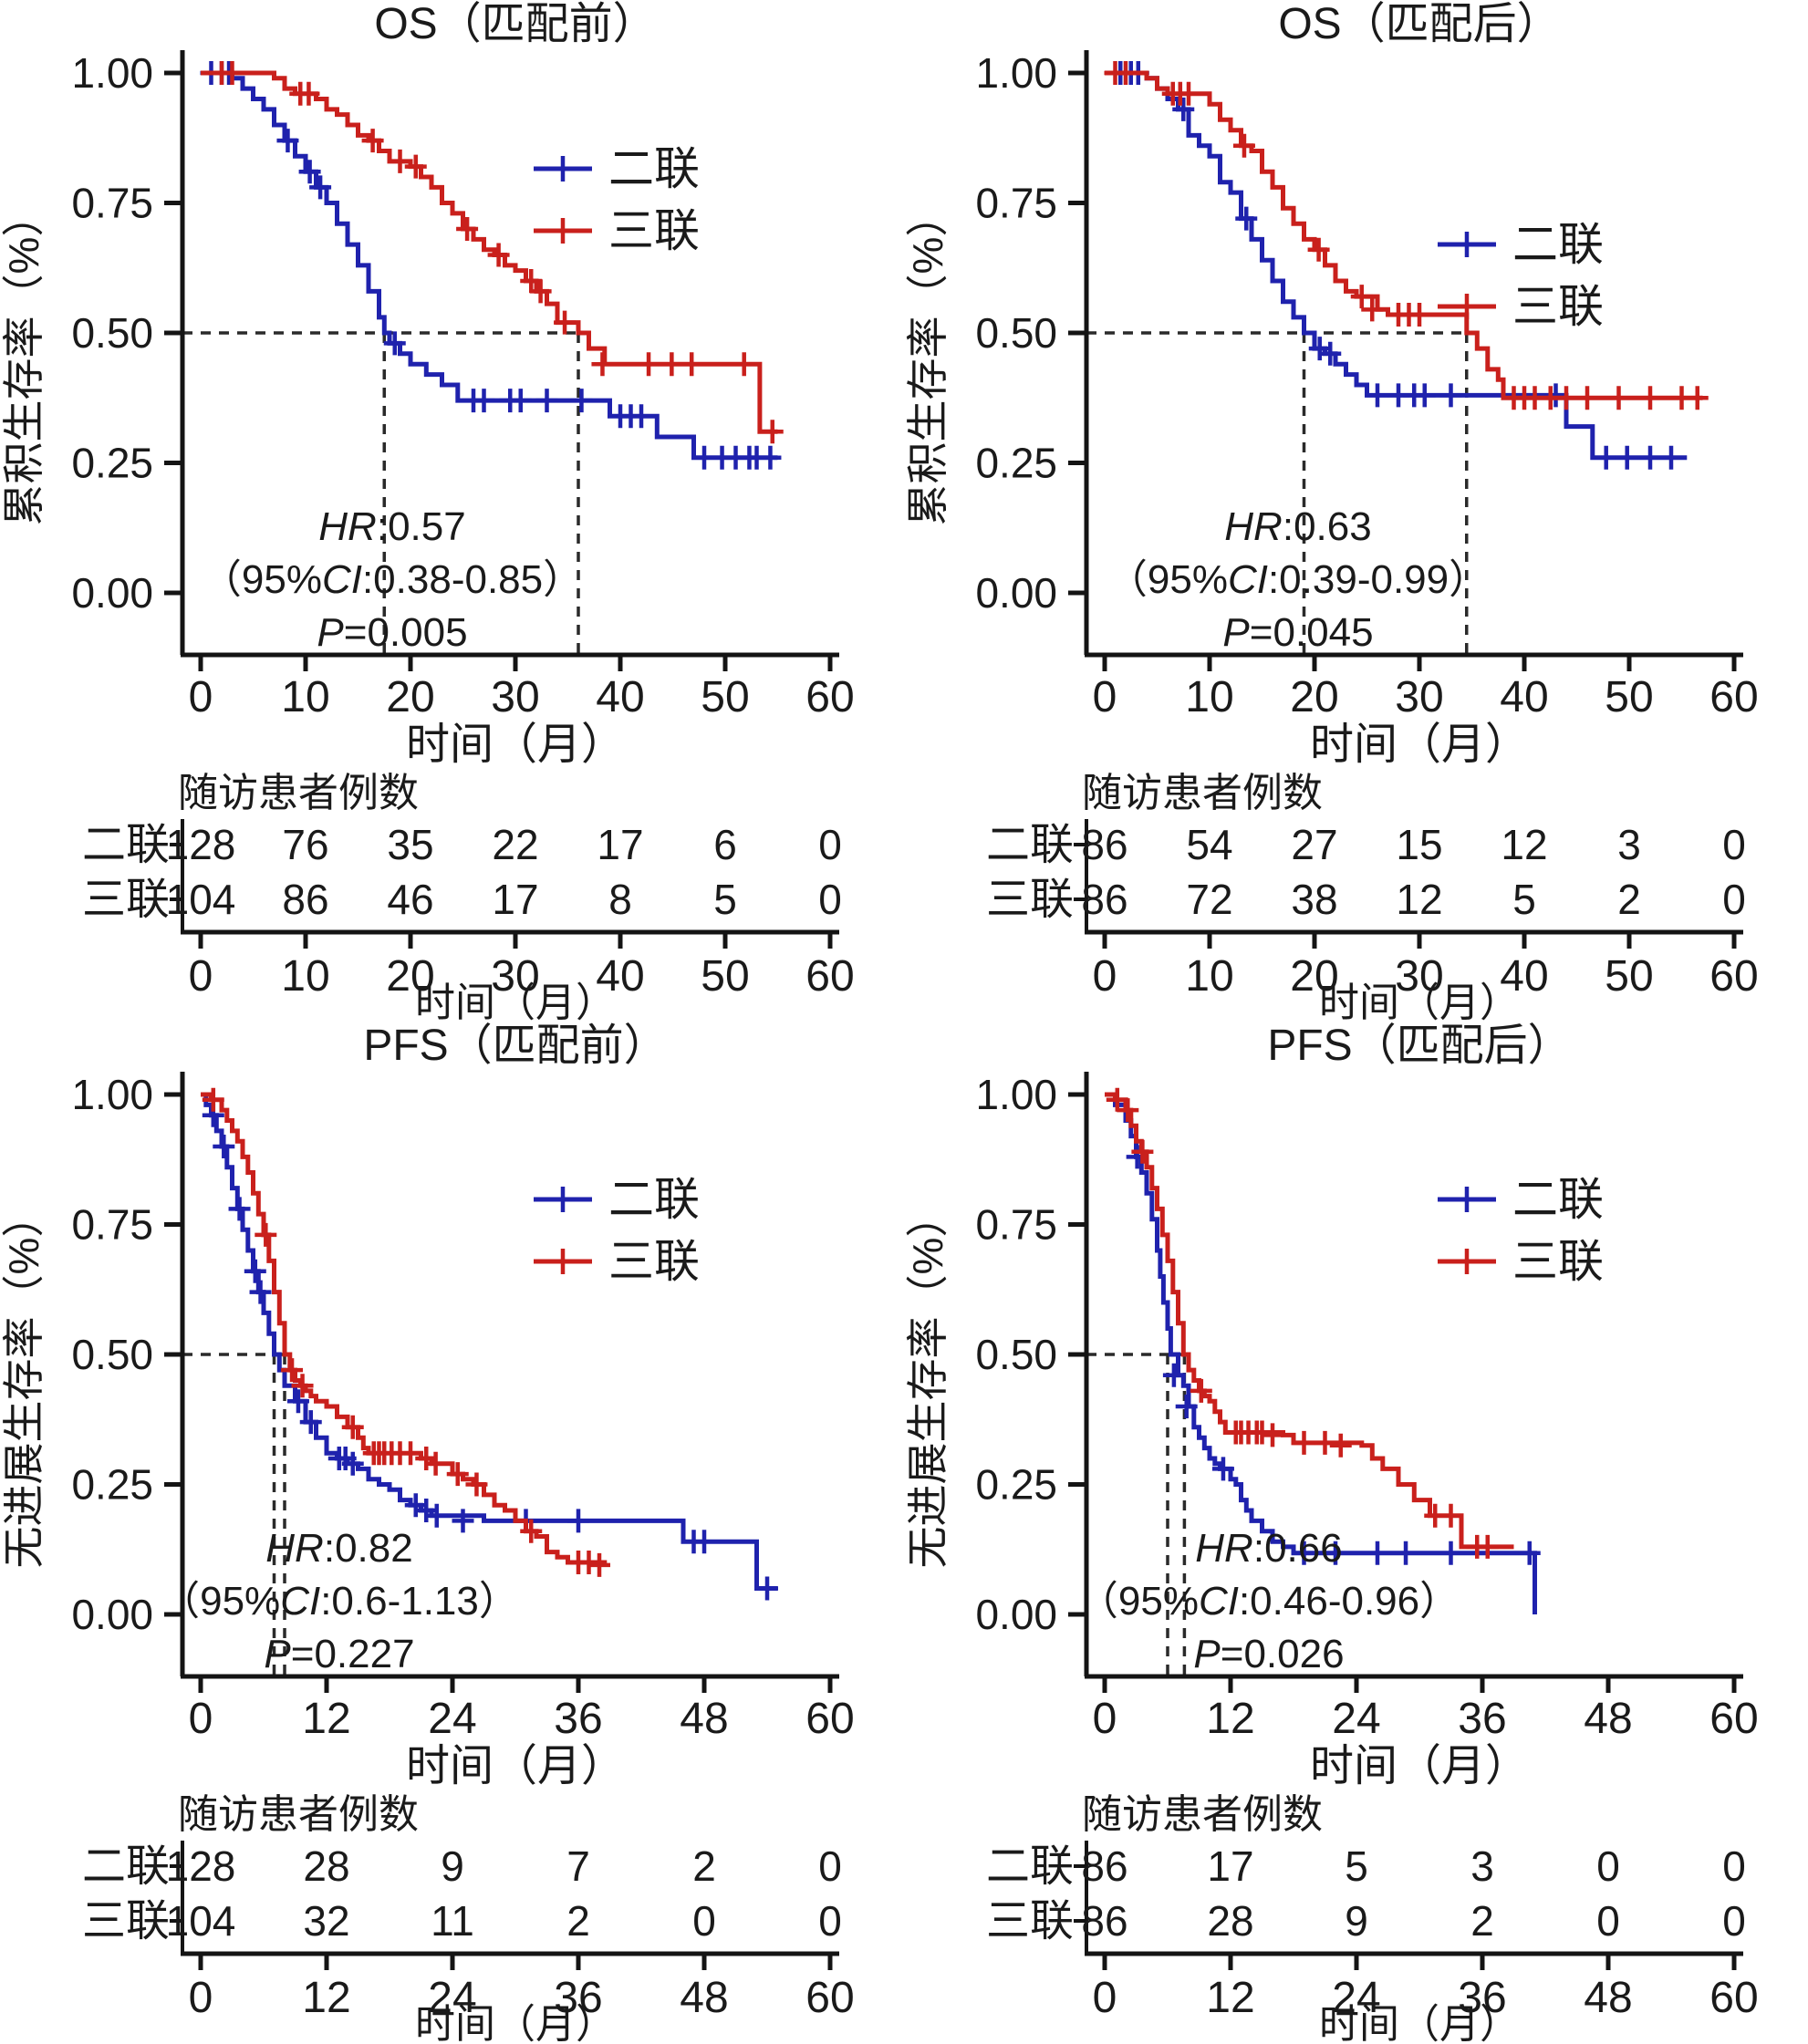 The image size is (1808, 2044). I want to click on risk-count: 9, so click(452, 1866).